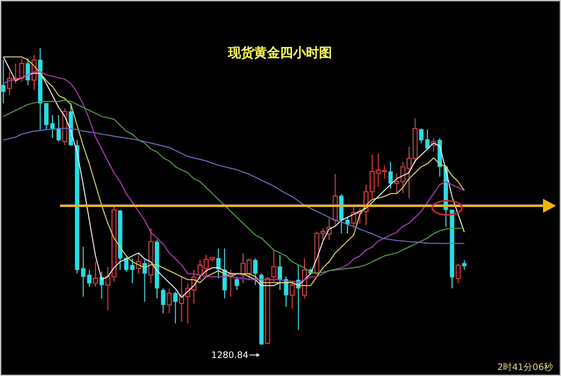 The image size is (562, 377). Describe the element at coordinates (525, 367) in the screenshot. I see `text: 2时41分06秒` at that location.